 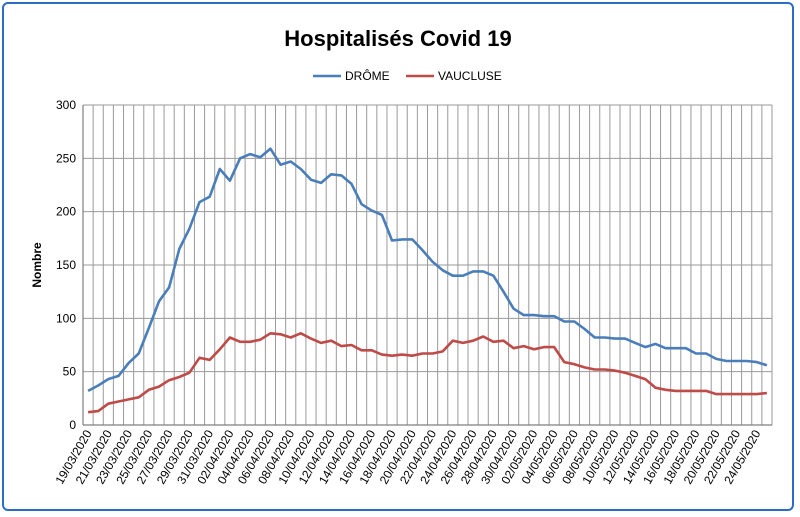 I want to click on y-tick-label: 150, so click(x=66, y=265).